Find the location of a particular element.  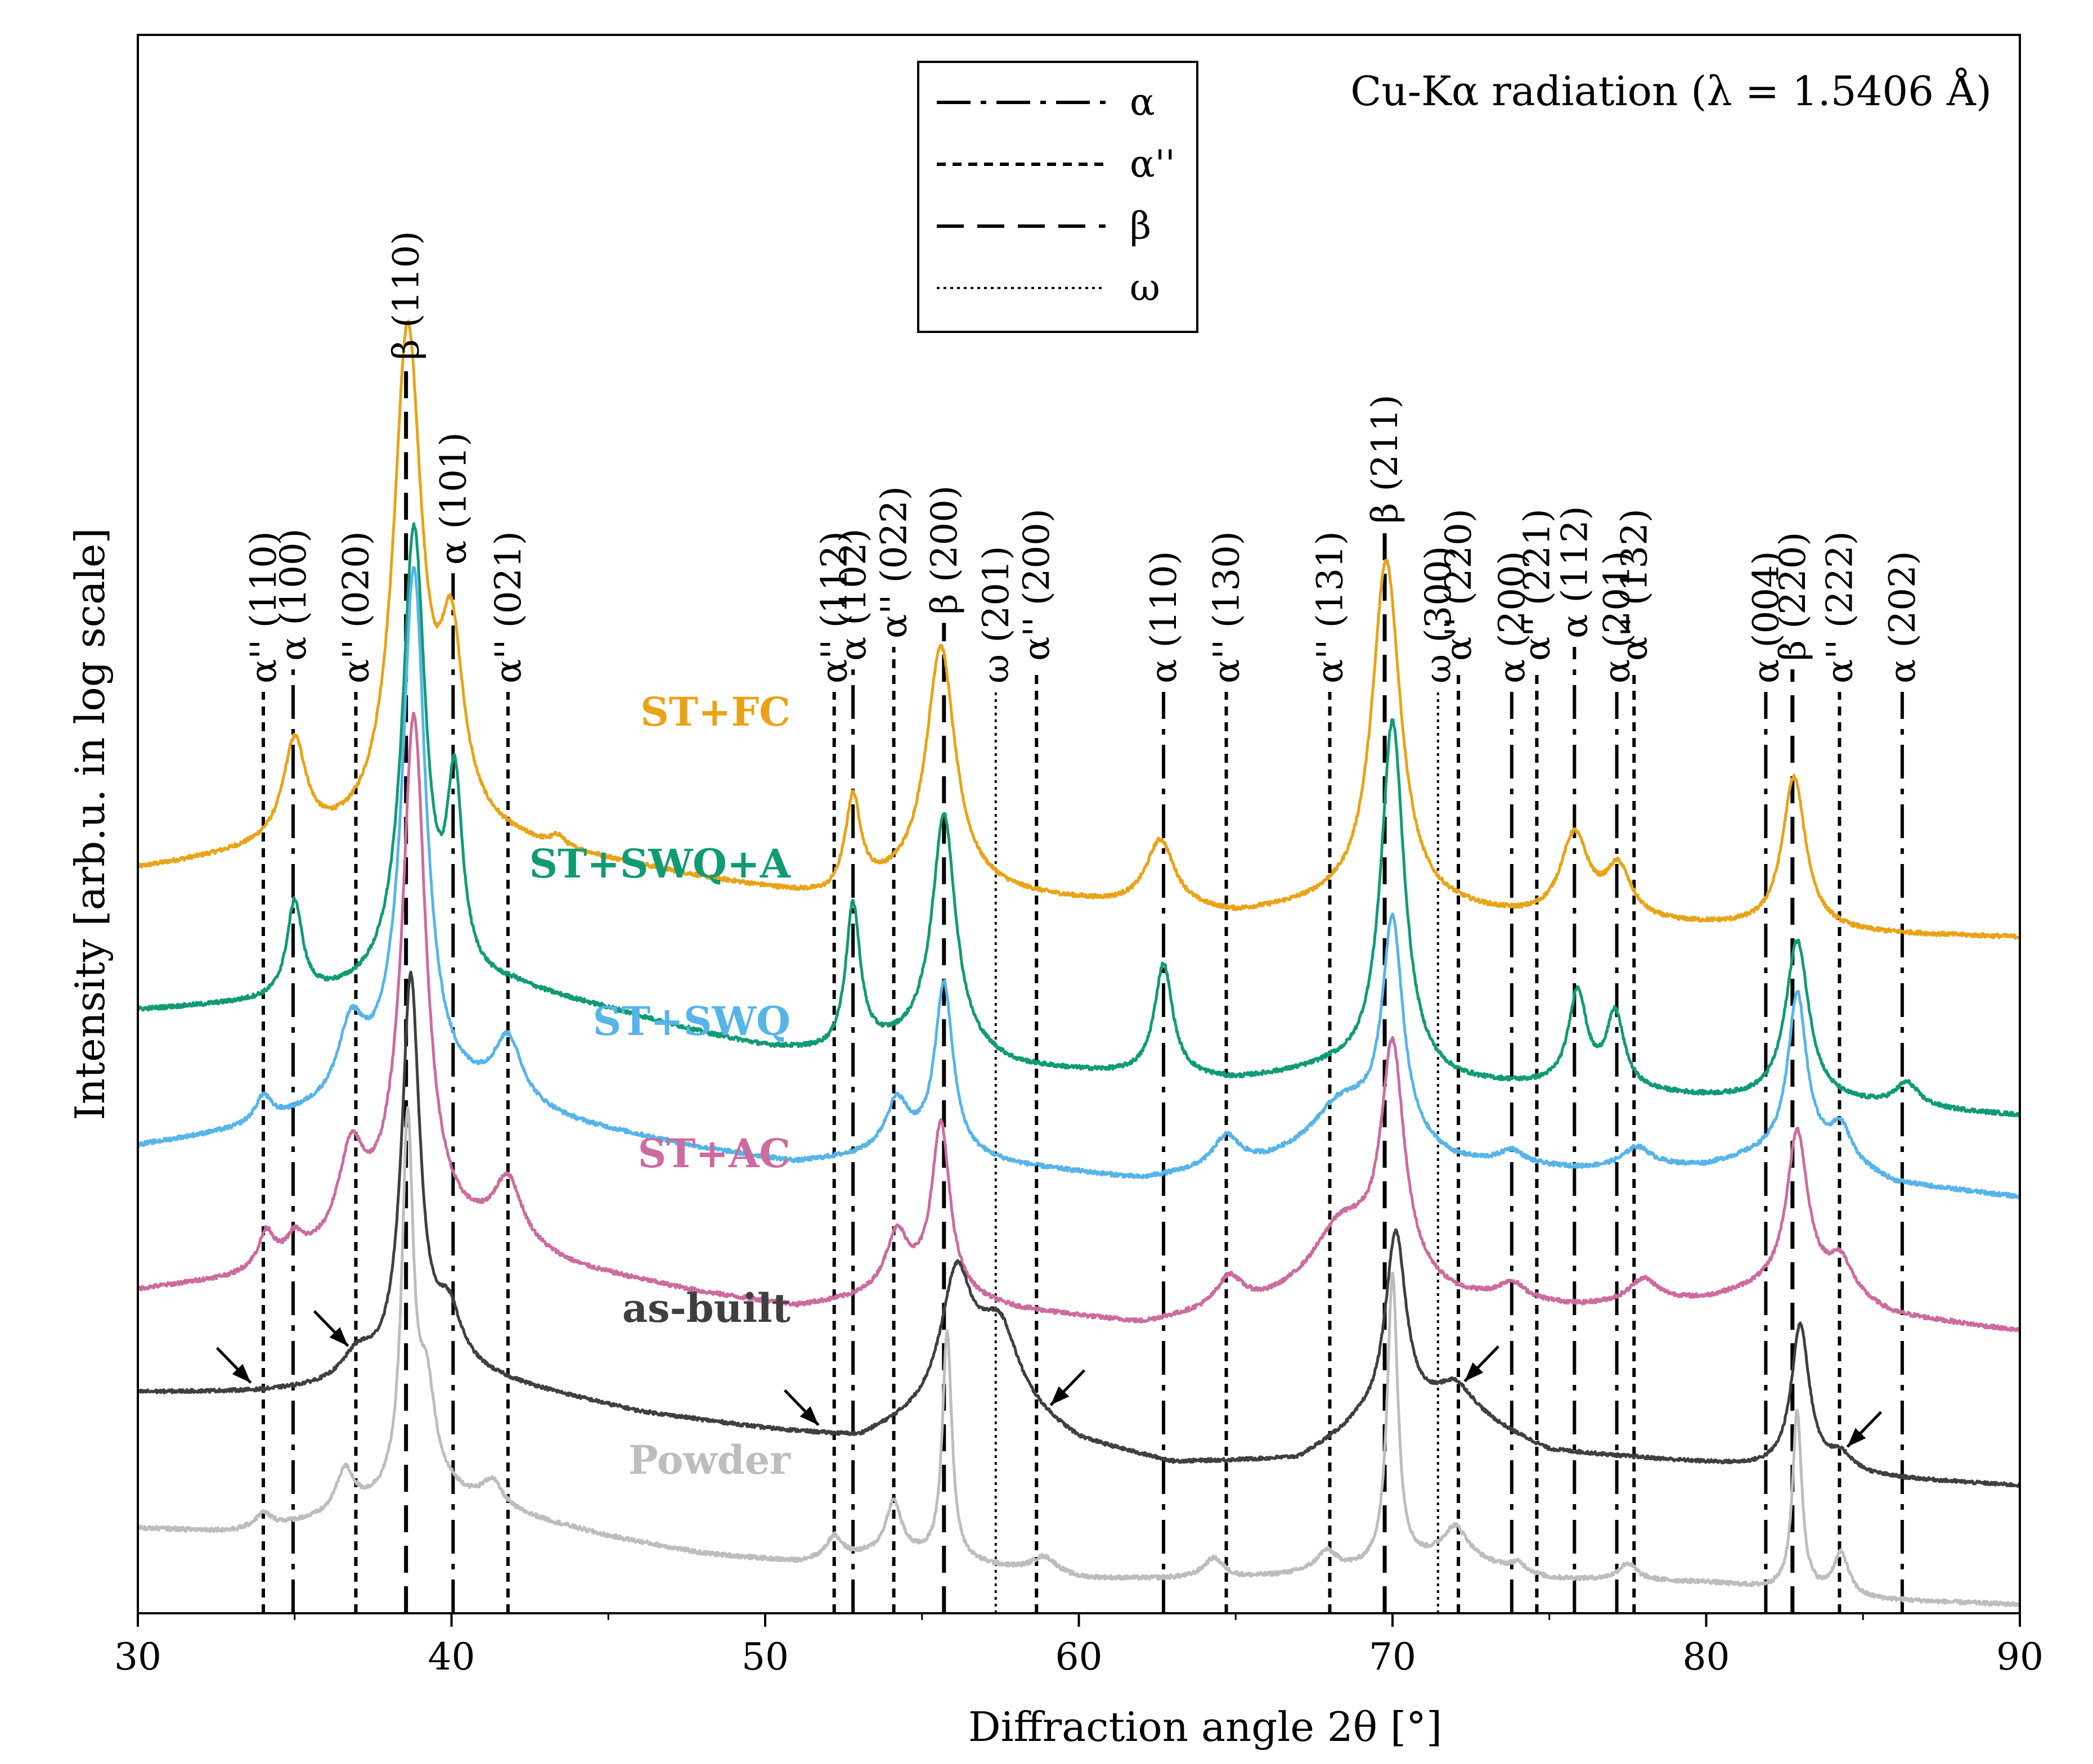

peak-label-dprime-110: α'' (110) is located at coordinates (264, 607).